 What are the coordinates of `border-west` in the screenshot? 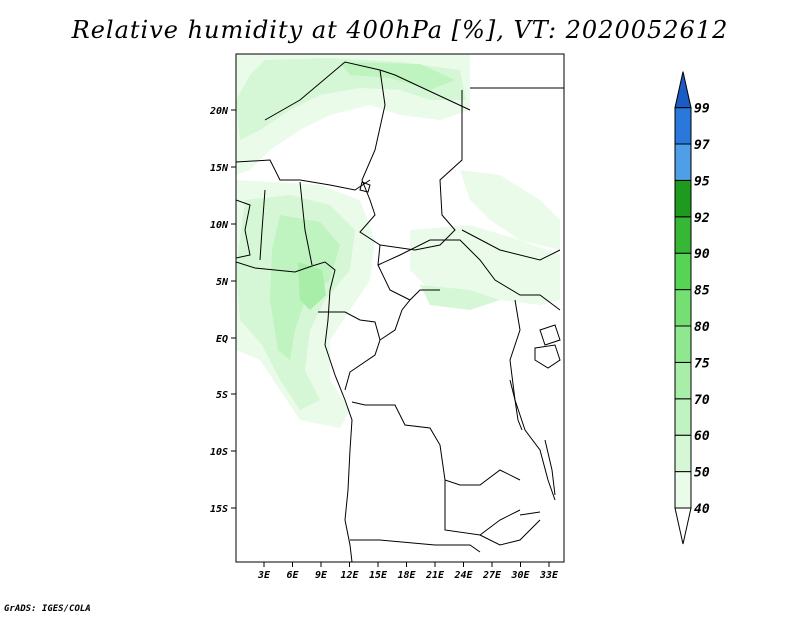 It's located at (243, 229).